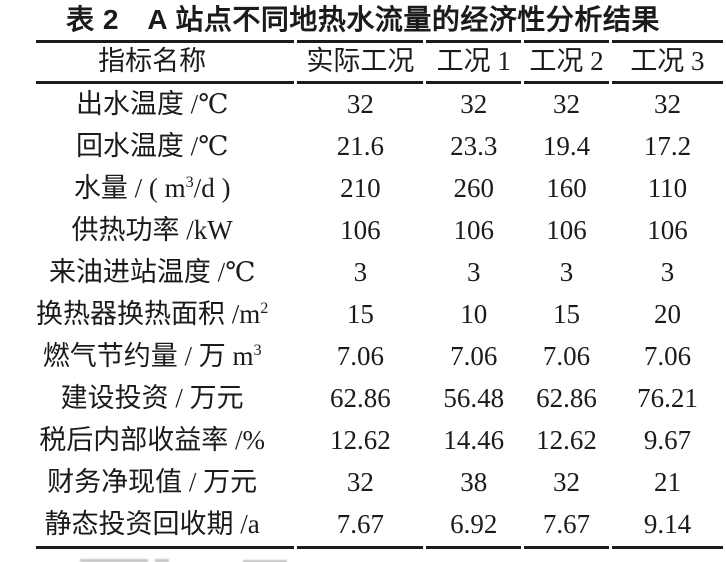 This screenshot has height=562, width=726. I want to click on row-label: 换热器换热面积 /m2, so click(165, 315).